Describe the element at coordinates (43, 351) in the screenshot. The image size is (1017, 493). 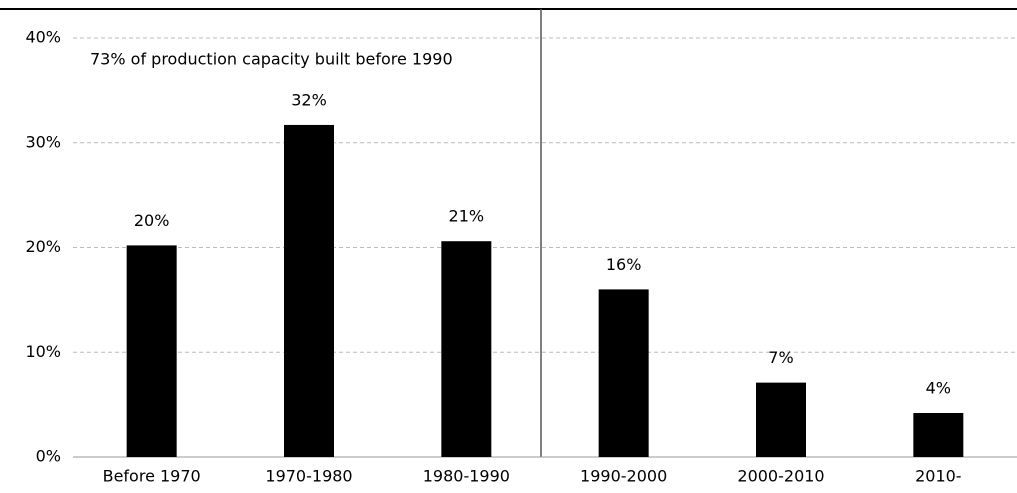
I see `y-tick-label: 10%` at that location.